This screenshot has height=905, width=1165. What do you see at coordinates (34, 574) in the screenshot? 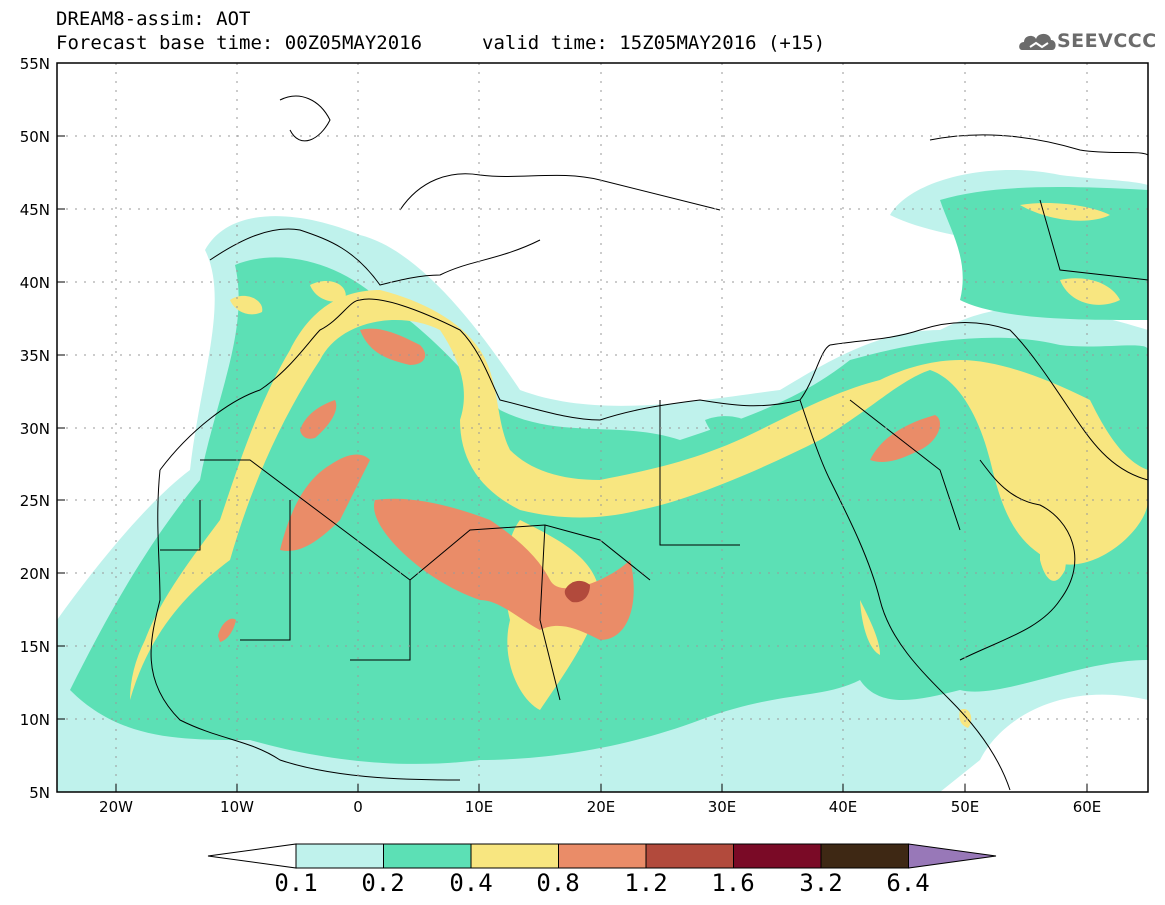
I see `lat-label: 20N` at bounding box center [34, 574].